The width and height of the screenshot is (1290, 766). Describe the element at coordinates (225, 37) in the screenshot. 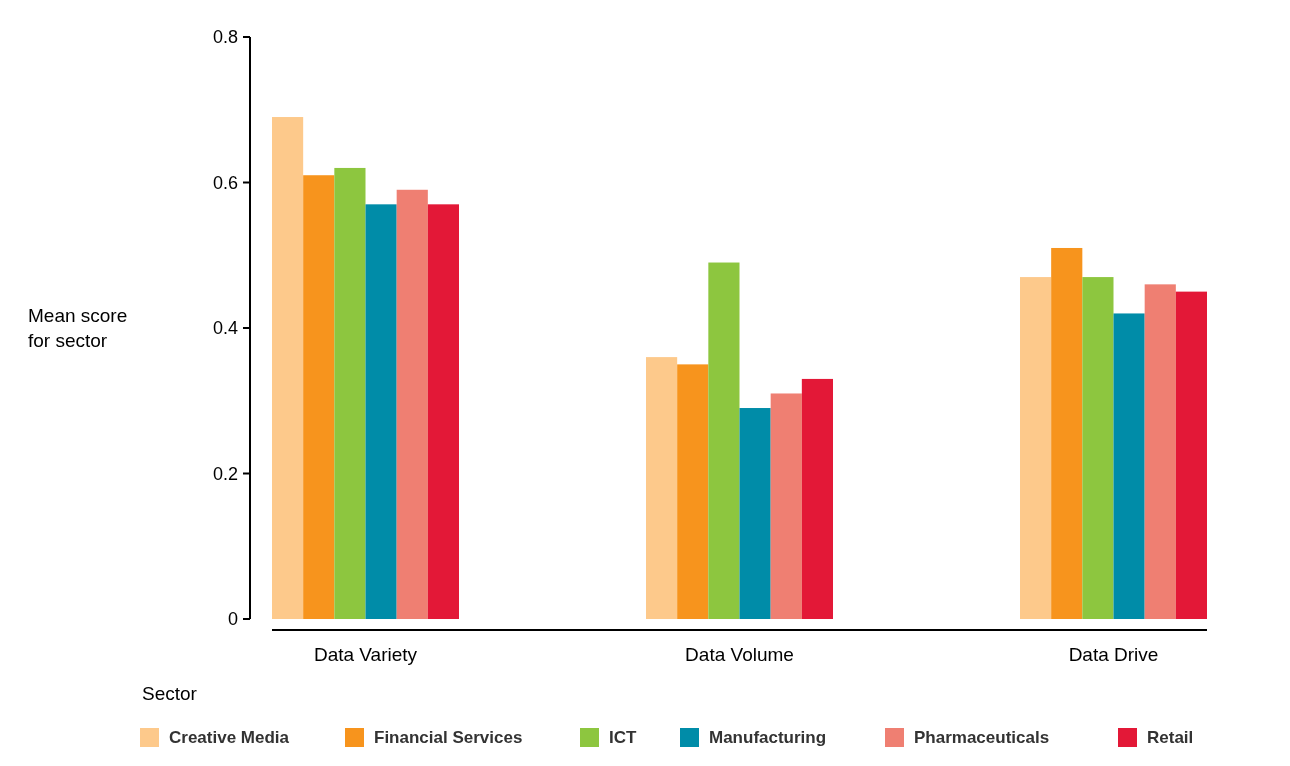

I see `y-tick-label: 0.8` at that location.